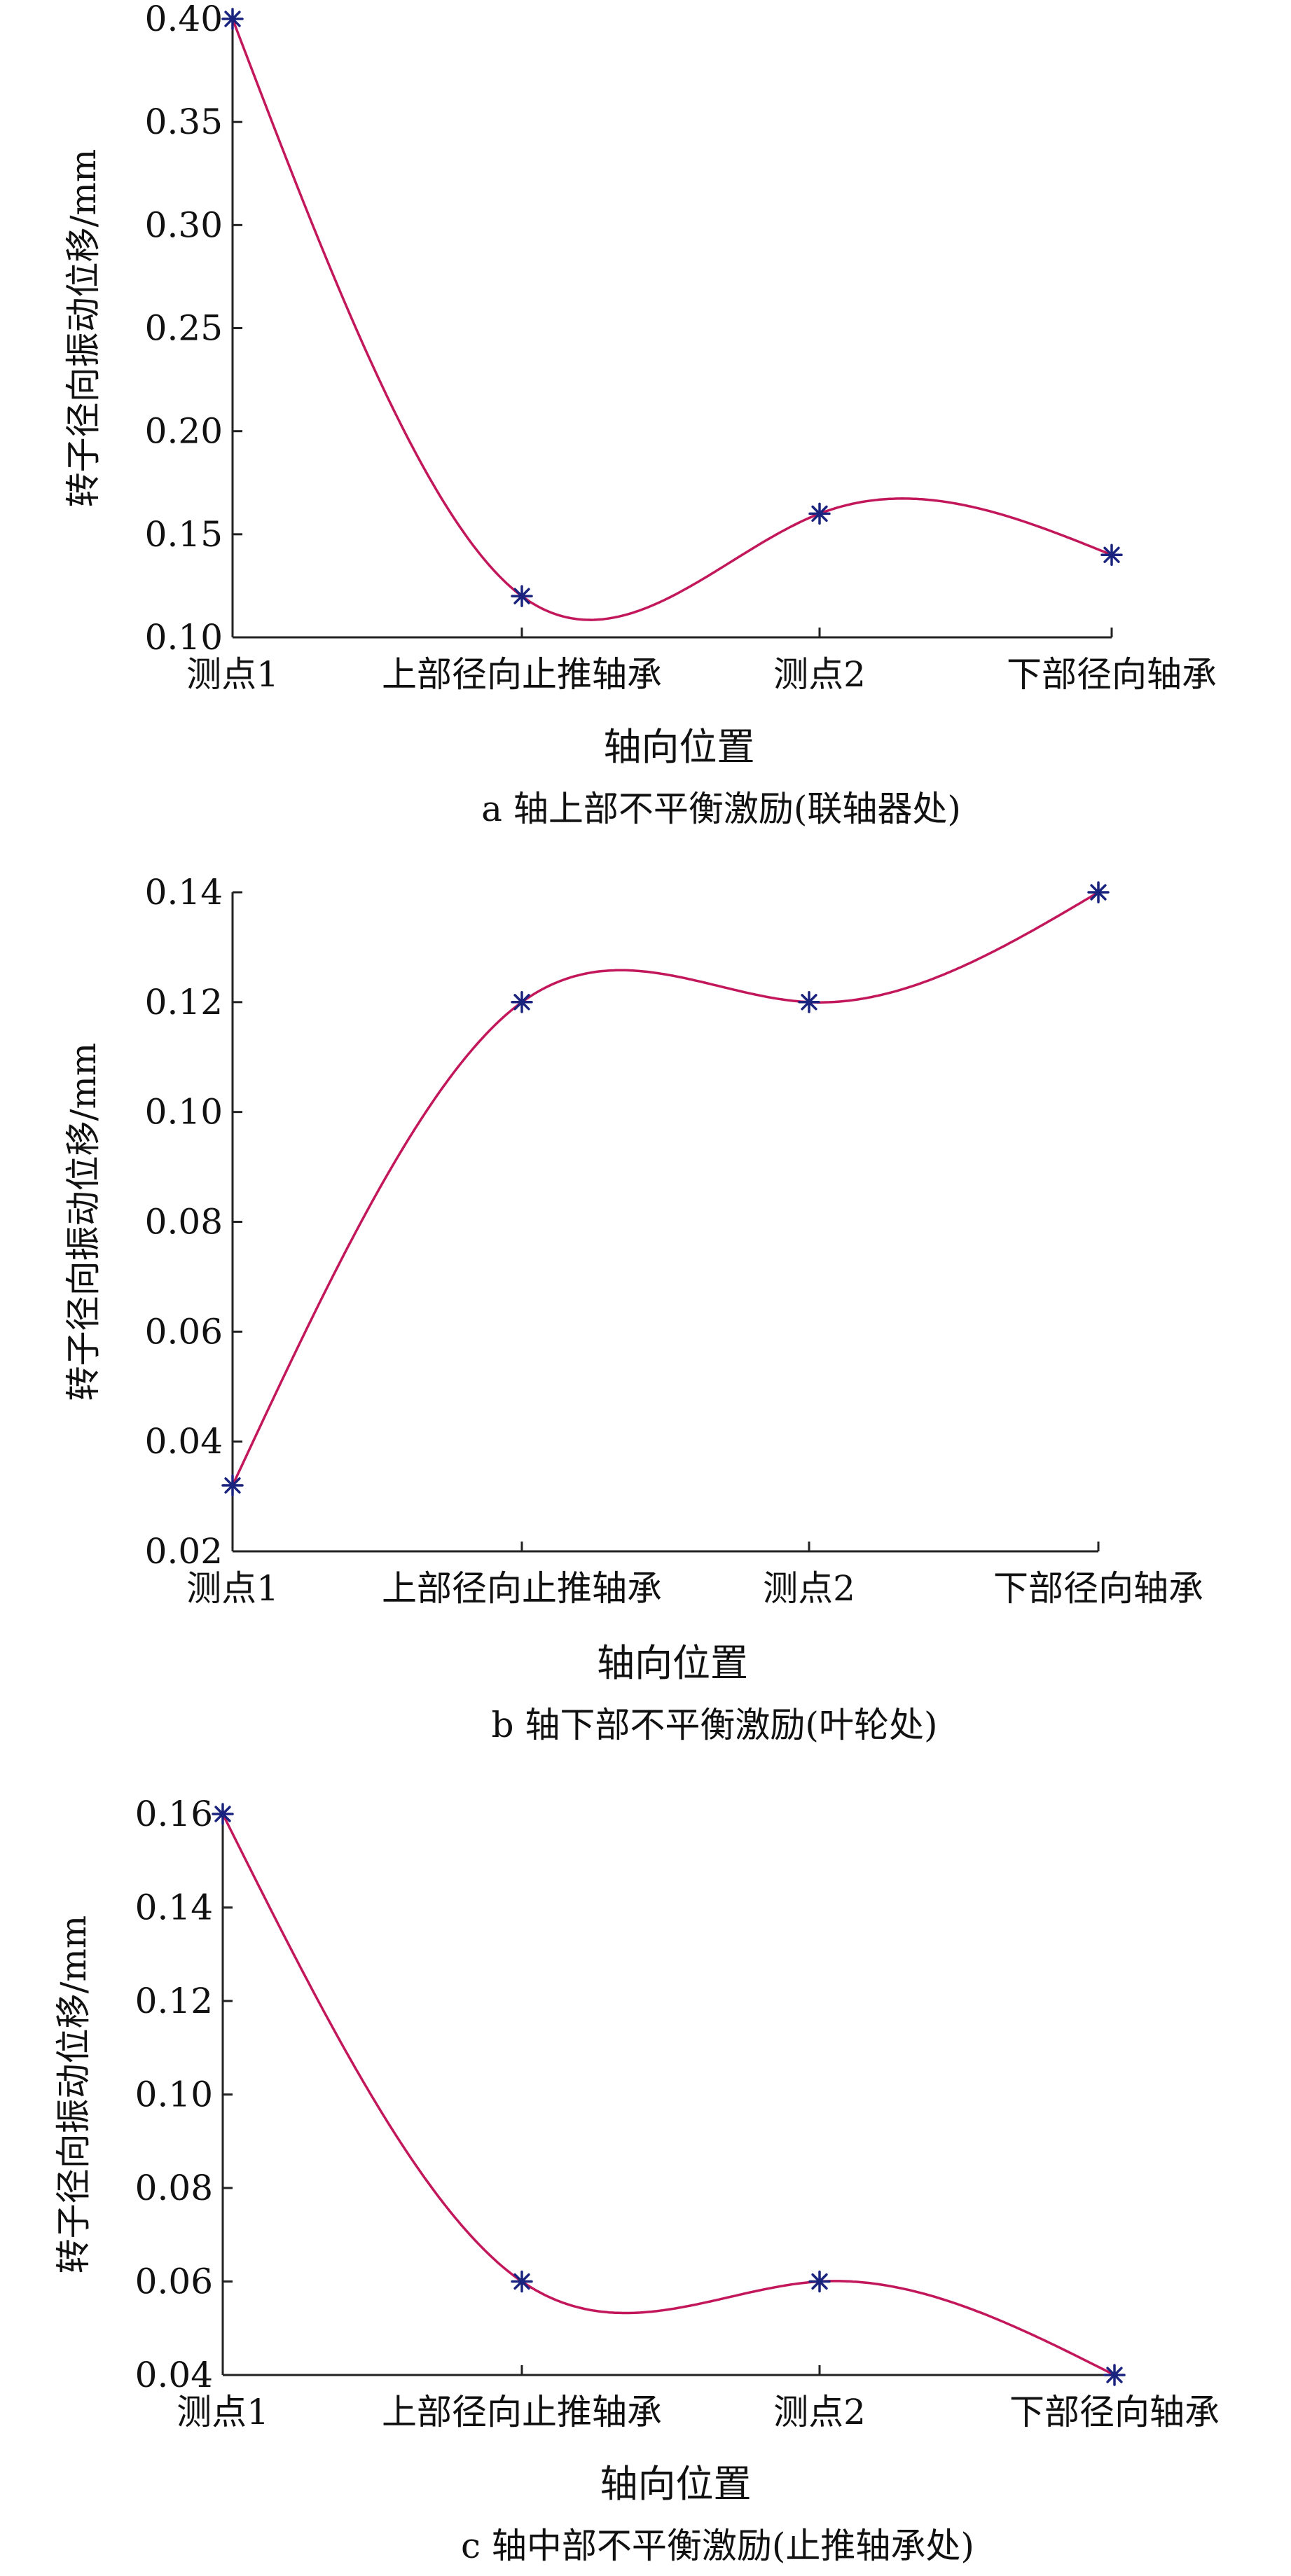 The image size is (1291, 2576). What do you see at coordinates (174, 1814) in the screenshot?
I see `y-tick-label: 0.16` at bounding box center [174, 1814].